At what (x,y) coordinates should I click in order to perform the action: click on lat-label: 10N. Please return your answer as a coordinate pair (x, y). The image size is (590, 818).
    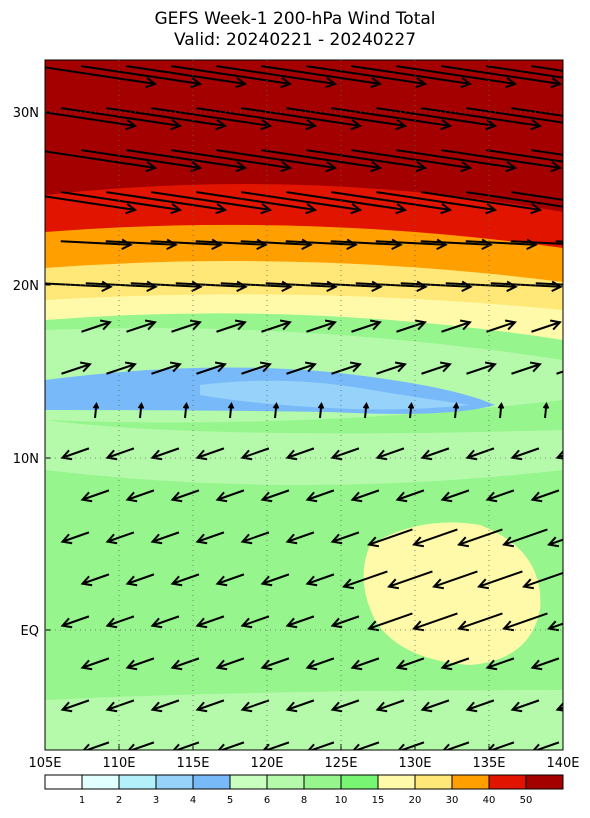
    Looking at the image, I should click on (26, 459).